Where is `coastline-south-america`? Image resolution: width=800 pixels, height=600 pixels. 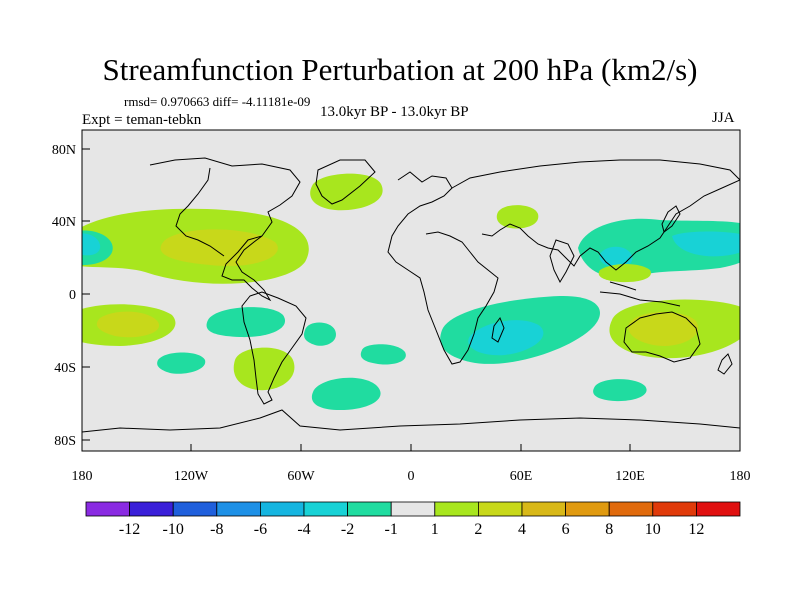
coastline-south-america is located at coordinates (274, 348).